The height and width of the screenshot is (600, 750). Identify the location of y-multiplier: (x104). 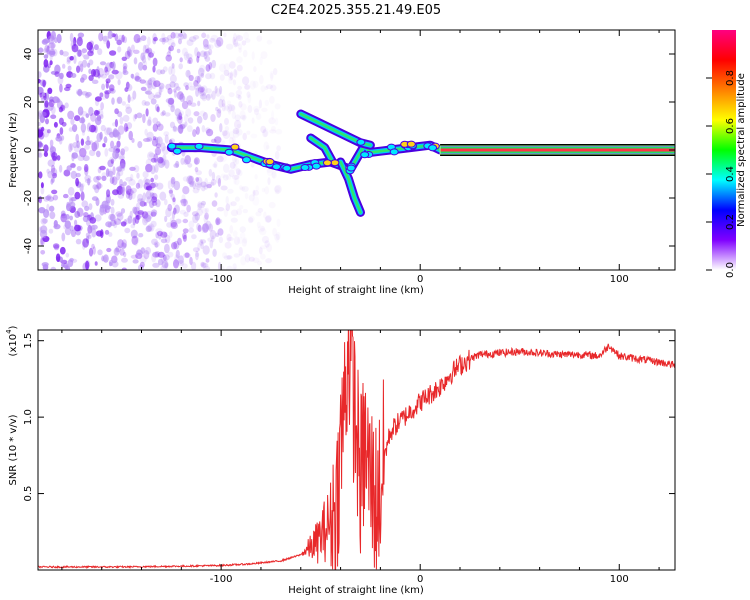
(12, 340).